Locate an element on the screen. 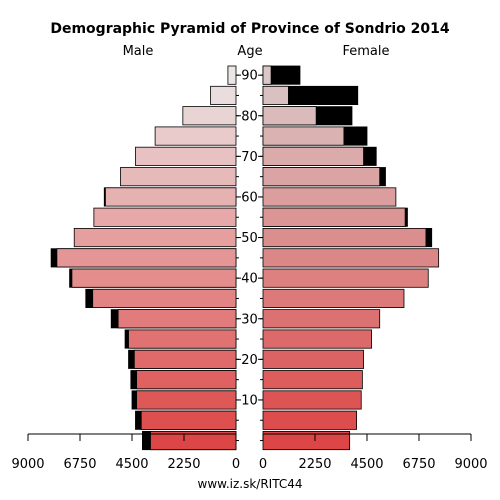 Image resolution: width=500 pixels, height=500 pixels. male-x-tick-label: 9000 is located at coordinates (27, 464).